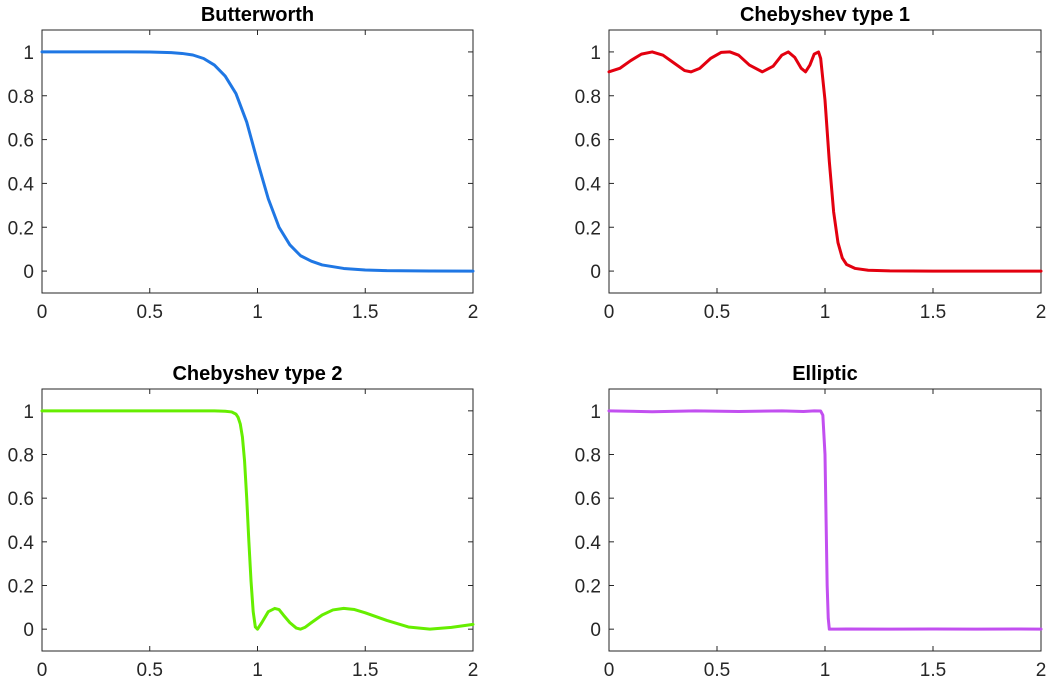  I want to click on chart-title-1: Butterworth, so click(257, 15).